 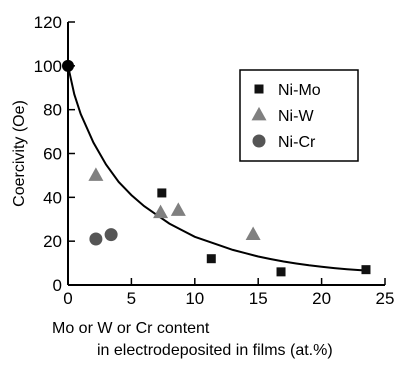 What do you see at coordinates (67, 298) in the screenshot?
I see `x-tick-label: 0` at bounding box center [67, 298].